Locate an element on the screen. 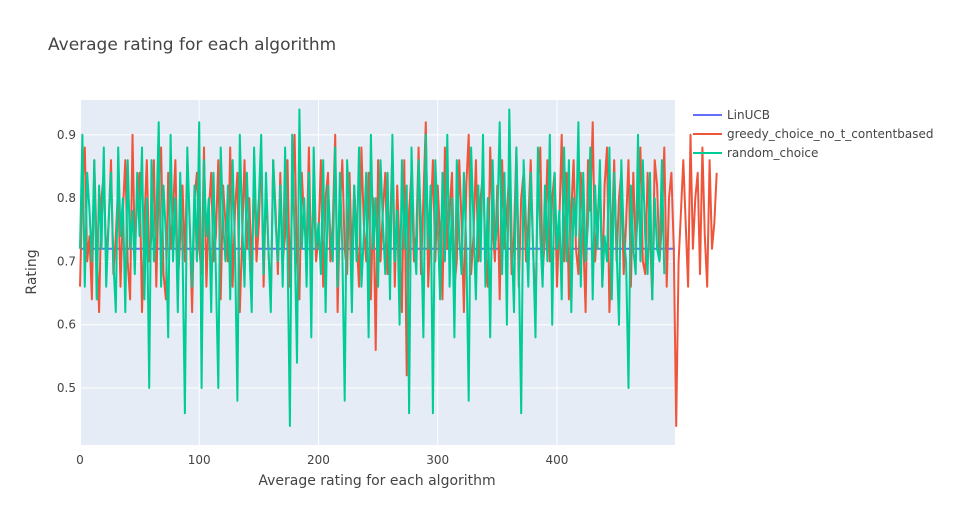  legend-label: LinUCB is located at coordinates (748, 115).